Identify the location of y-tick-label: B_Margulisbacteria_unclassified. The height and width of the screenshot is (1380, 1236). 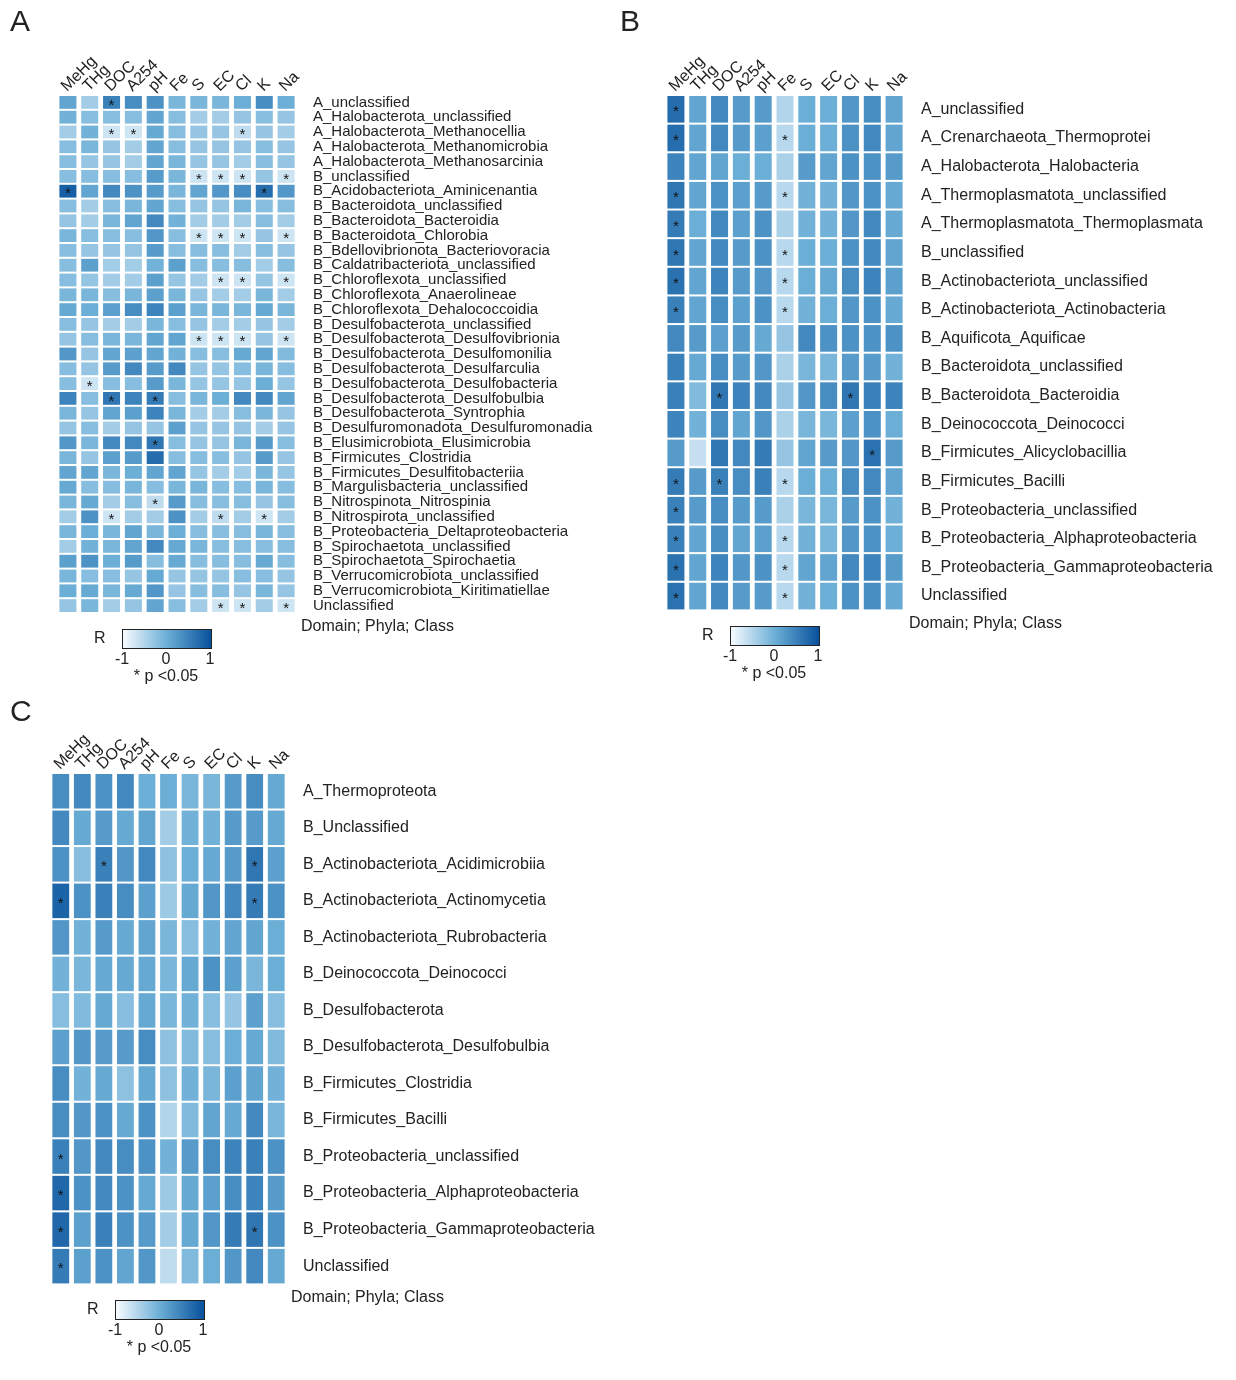
(421, 486).